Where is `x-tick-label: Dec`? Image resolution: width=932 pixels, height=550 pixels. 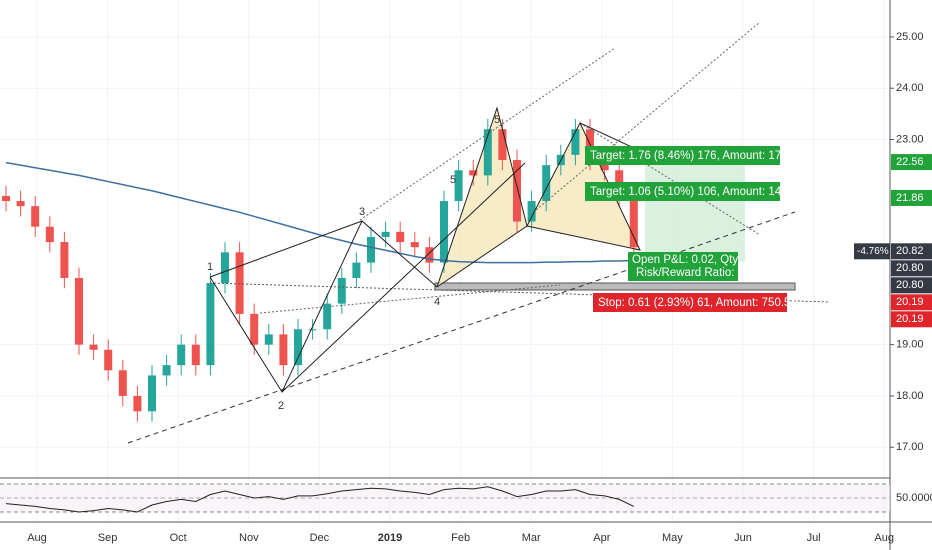 x-tick-label: Dec is located at coordinates (320, 538).